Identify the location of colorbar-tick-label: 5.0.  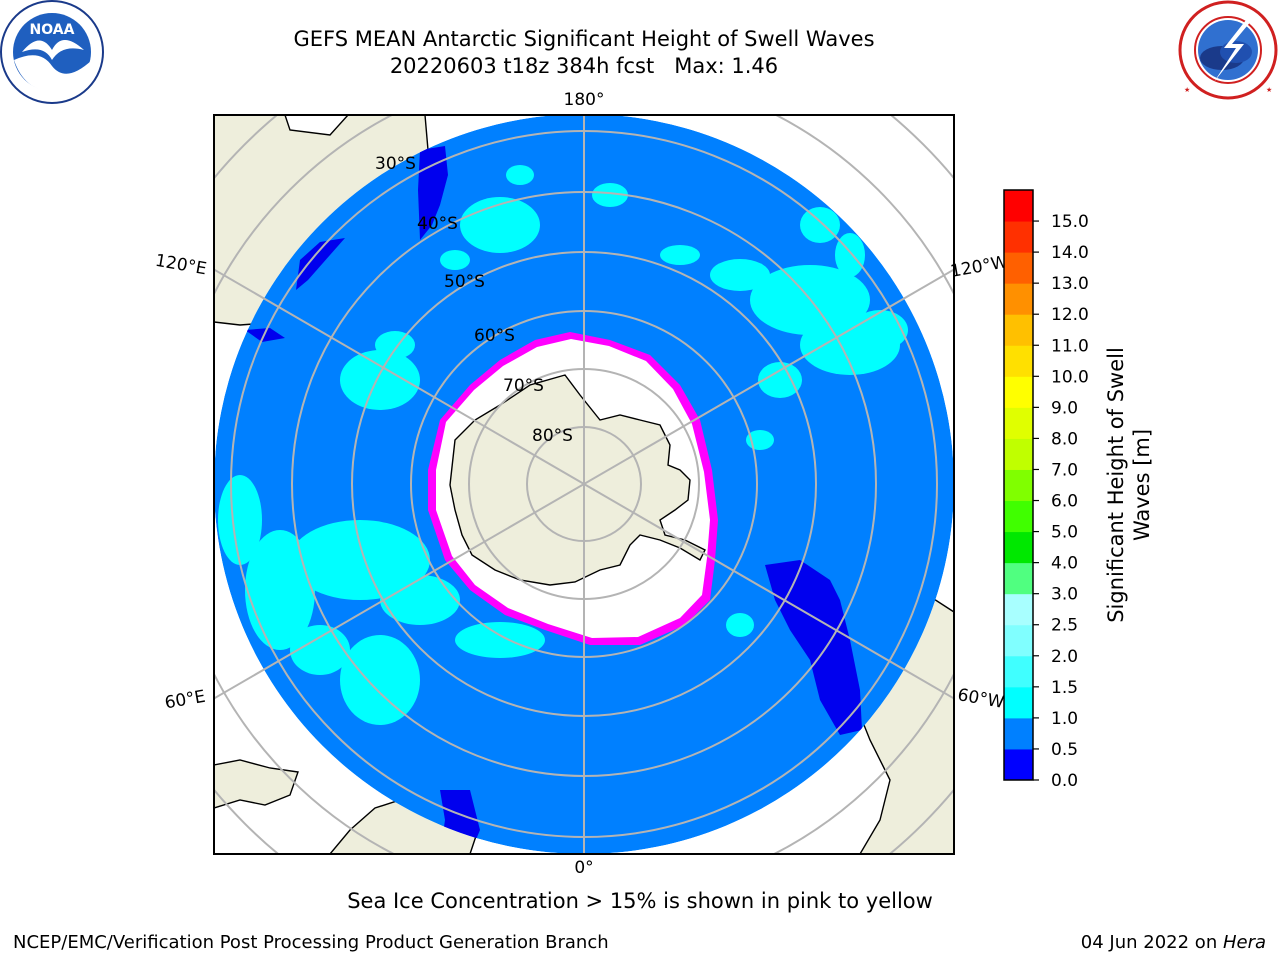
(1064, 533).